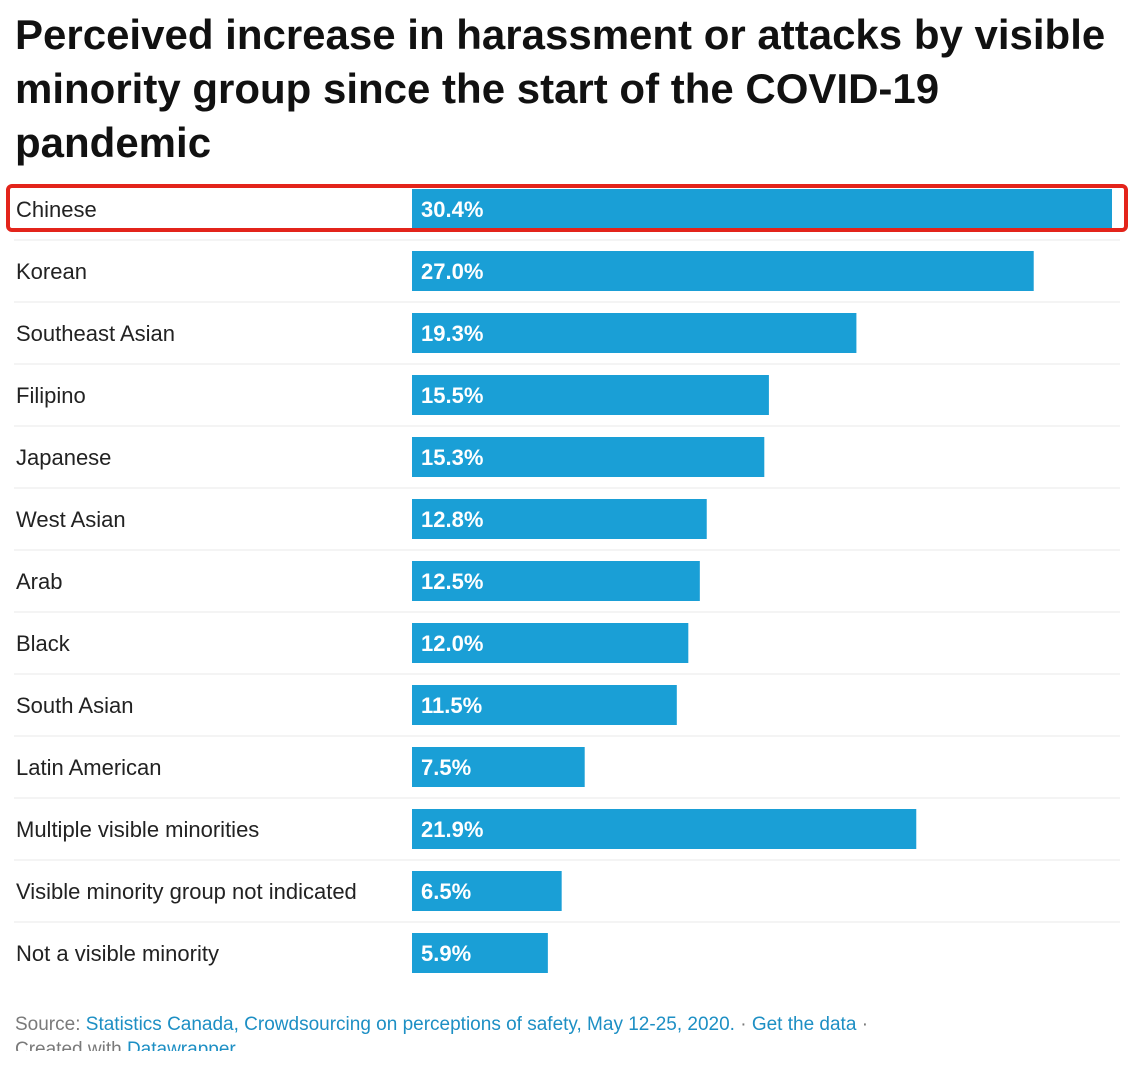  Describe the element at coordinates (452, 519) in the screenshot. I see `value-label-west-asian: 12.8%` at that location.